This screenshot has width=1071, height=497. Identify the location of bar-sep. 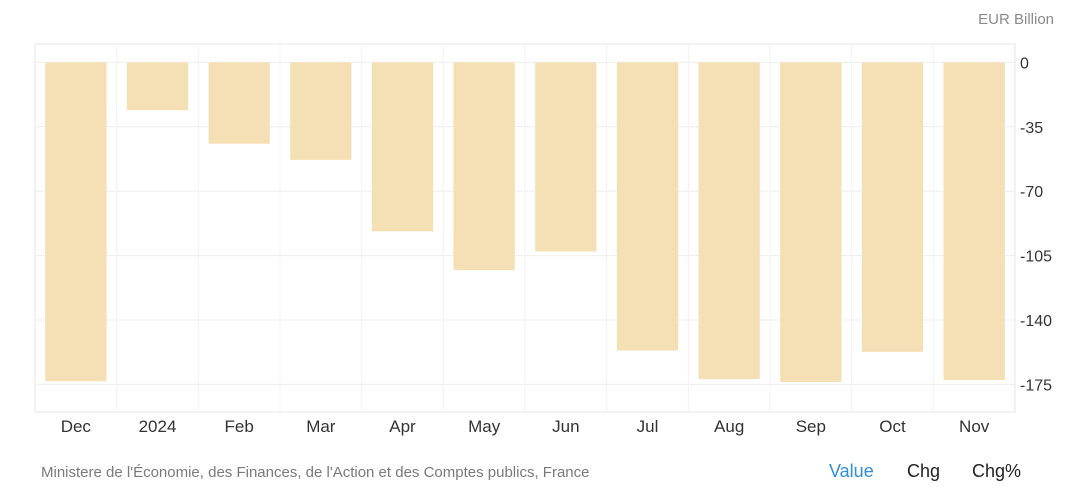
(811, 222).